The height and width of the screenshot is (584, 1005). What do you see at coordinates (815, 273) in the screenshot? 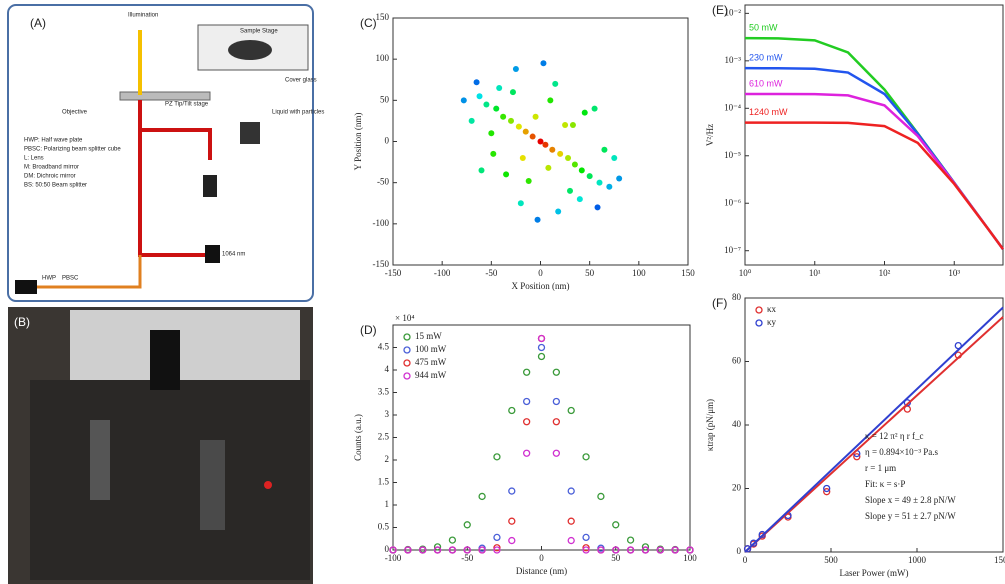
I see `x-tick-label: 10¹` at bounding box center [815, 273].